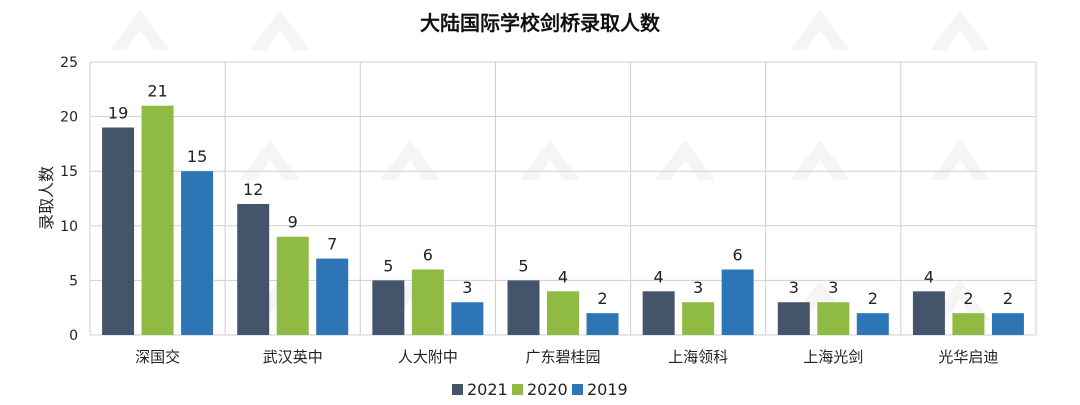  I want to click on y-tick-label: 25, so click(69, 63).